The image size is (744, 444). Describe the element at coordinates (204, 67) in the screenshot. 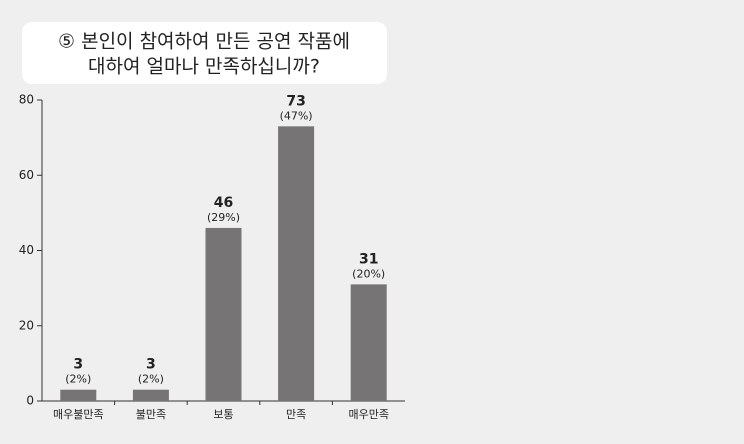

I see `chart-title: 대하여 얼마나 만족하십니까?` at that location.